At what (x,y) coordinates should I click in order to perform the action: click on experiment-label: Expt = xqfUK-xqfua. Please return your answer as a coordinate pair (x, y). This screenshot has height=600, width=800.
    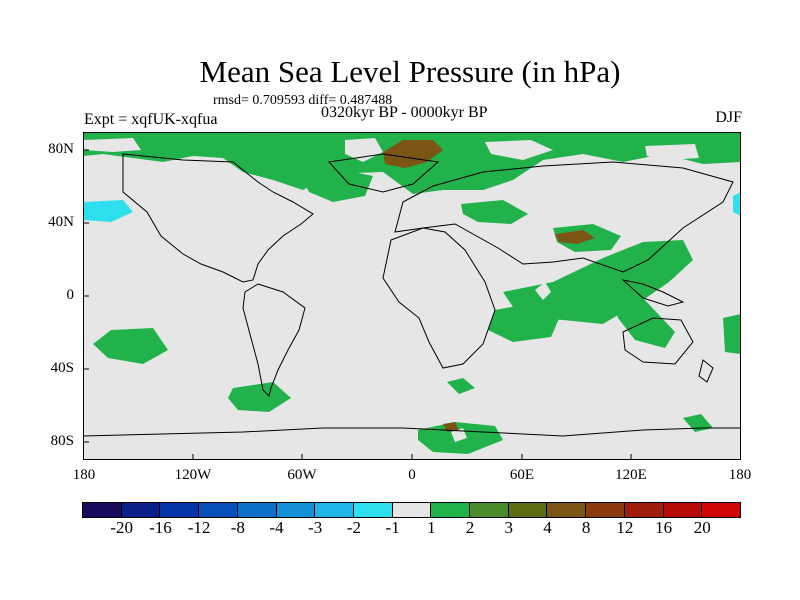
    Looking at the image, I should click on (151, 119).